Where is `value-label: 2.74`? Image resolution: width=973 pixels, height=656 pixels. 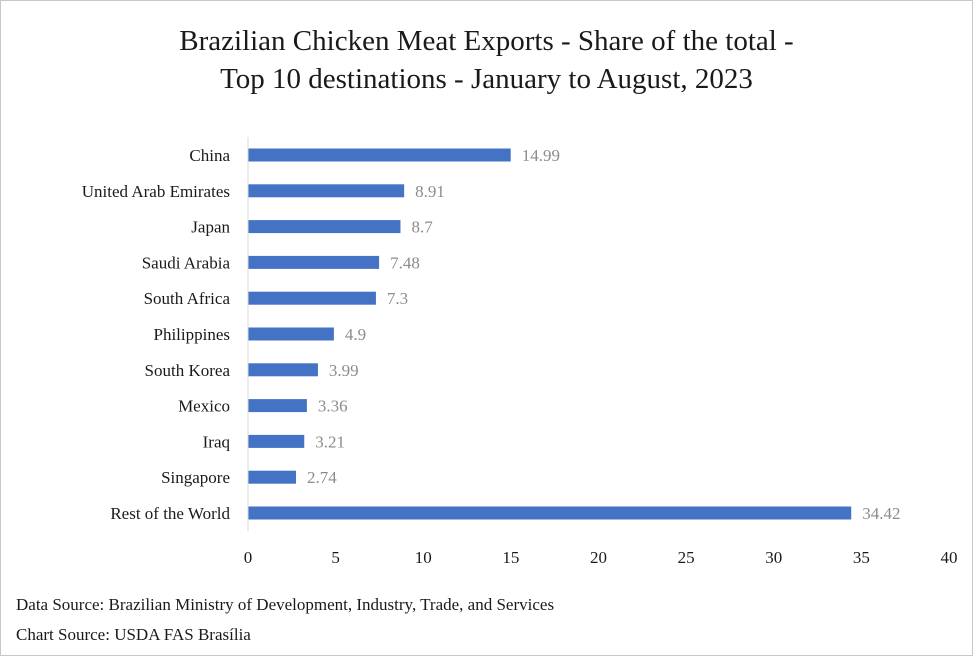 value-label: 2.74 is located at coordinates (322, 477).